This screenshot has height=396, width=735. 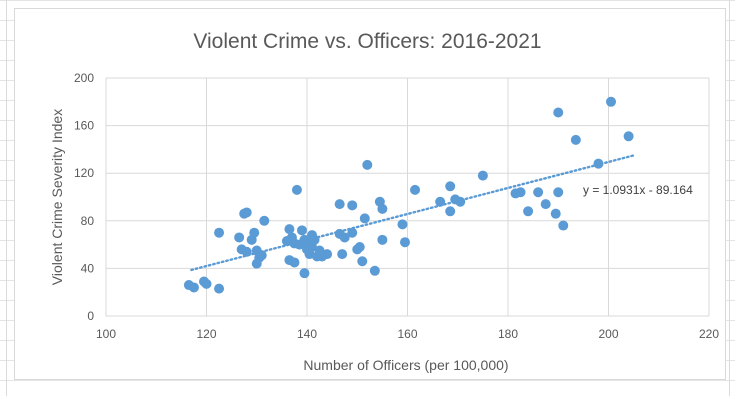 I want to click on y-tick-label: 200, so click(x=84, y=78).